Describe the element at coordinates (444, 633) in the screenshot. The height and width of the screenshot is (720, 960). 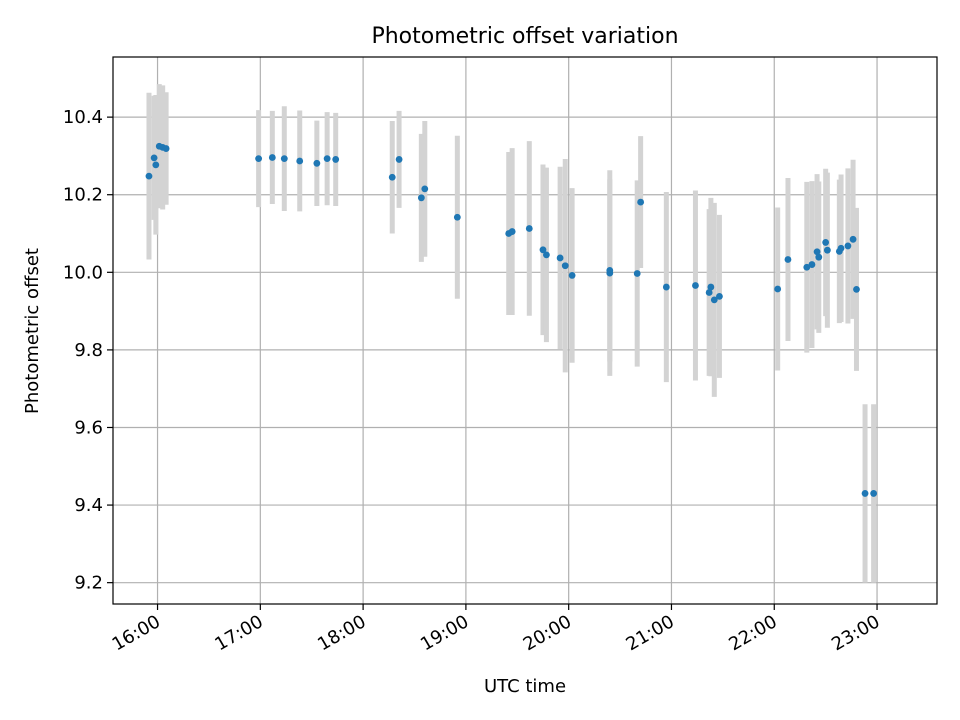
I see `x-tick-label: 19:00` at that location.